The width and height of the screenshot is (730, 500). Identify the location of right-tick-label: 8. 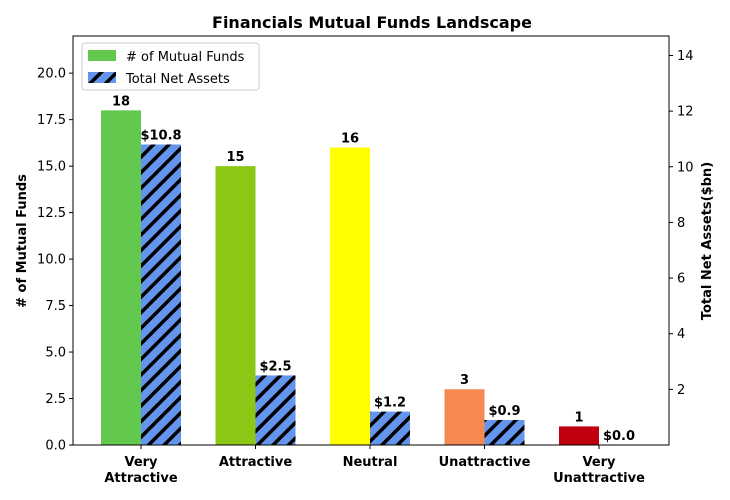
(681, 223).